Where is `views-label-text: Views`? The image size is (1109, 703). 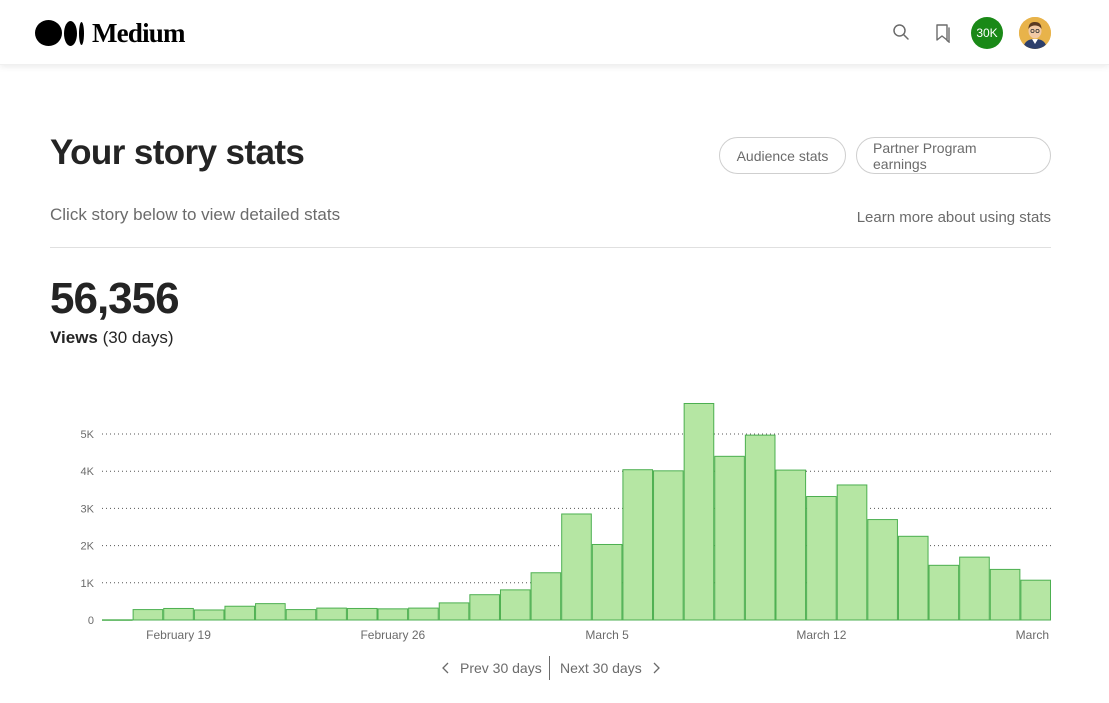 views-label-text: Views is located at coordinates (74, 337).